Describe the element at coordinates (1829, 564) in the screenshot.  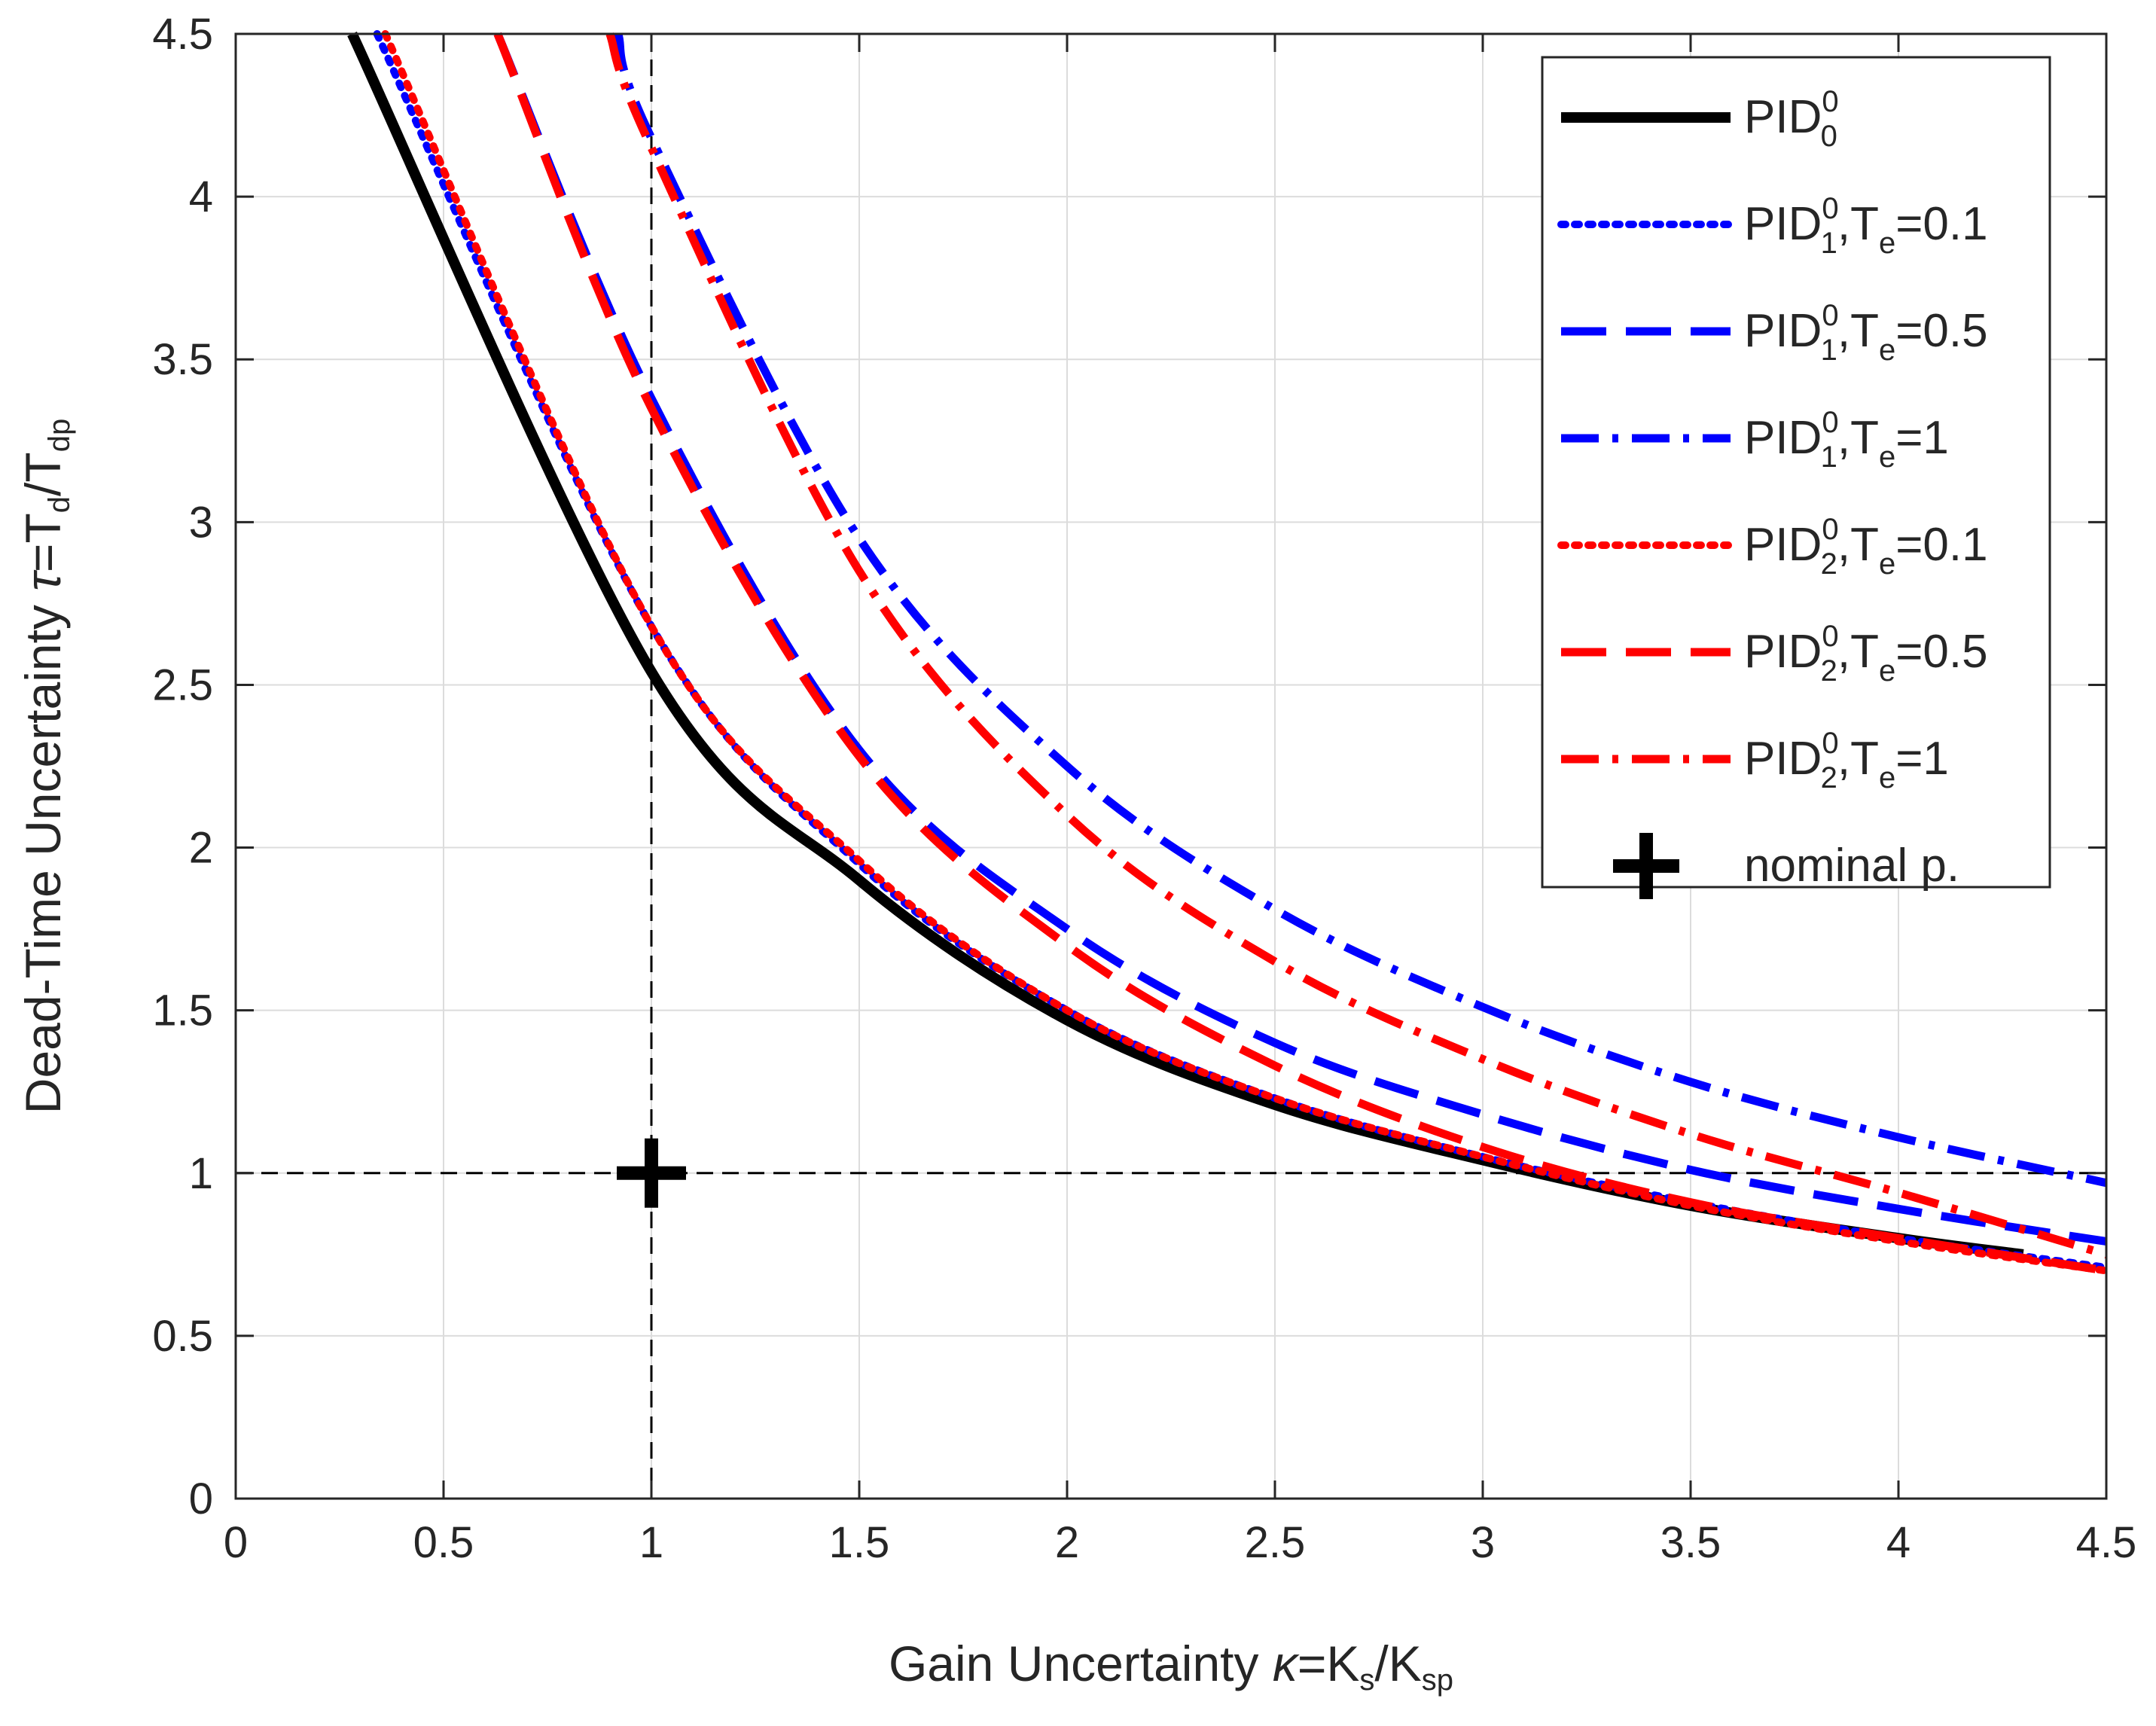
I see `legend-label-4-part-2: 2` at that location.